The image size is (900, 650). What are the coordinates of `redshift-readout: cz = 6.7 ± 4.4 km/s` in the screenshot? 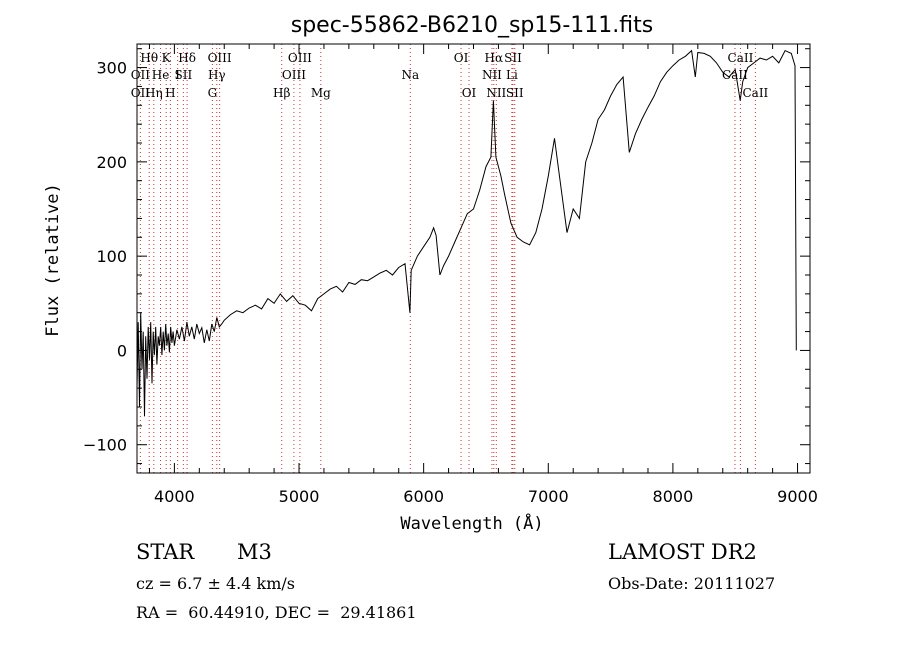 It's located at (215, 583).